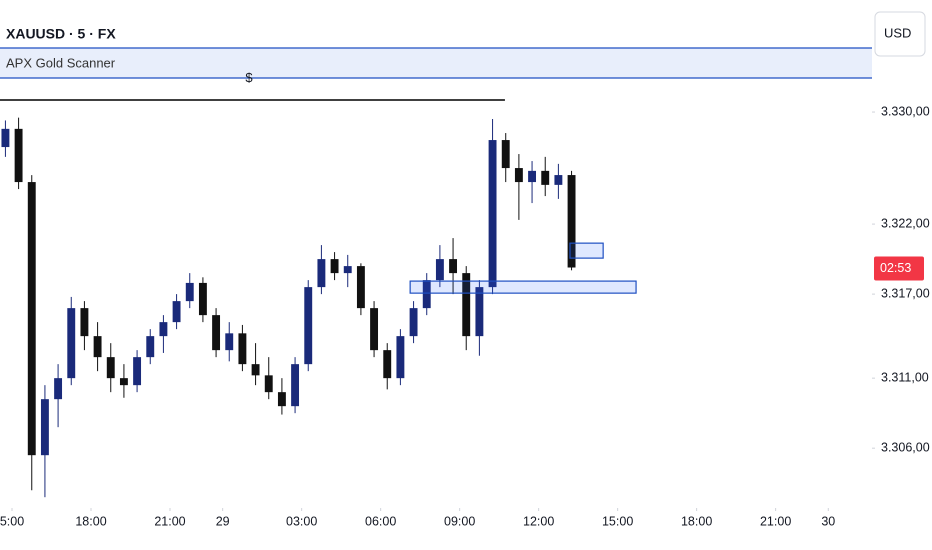 The height and width of the screenshot is (550, 932). Describe the element at coordinates (905, 293) in the screenshot. I see `y-tick-label: 3.317,00` at that location.